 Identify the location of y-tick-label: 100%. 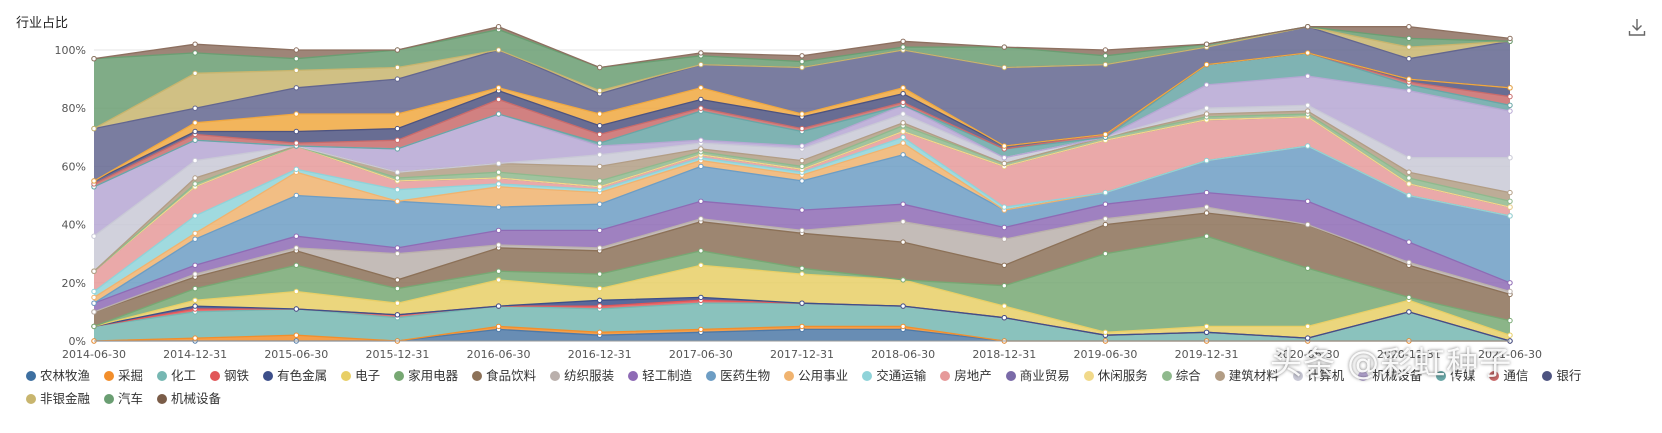
(70, 50).